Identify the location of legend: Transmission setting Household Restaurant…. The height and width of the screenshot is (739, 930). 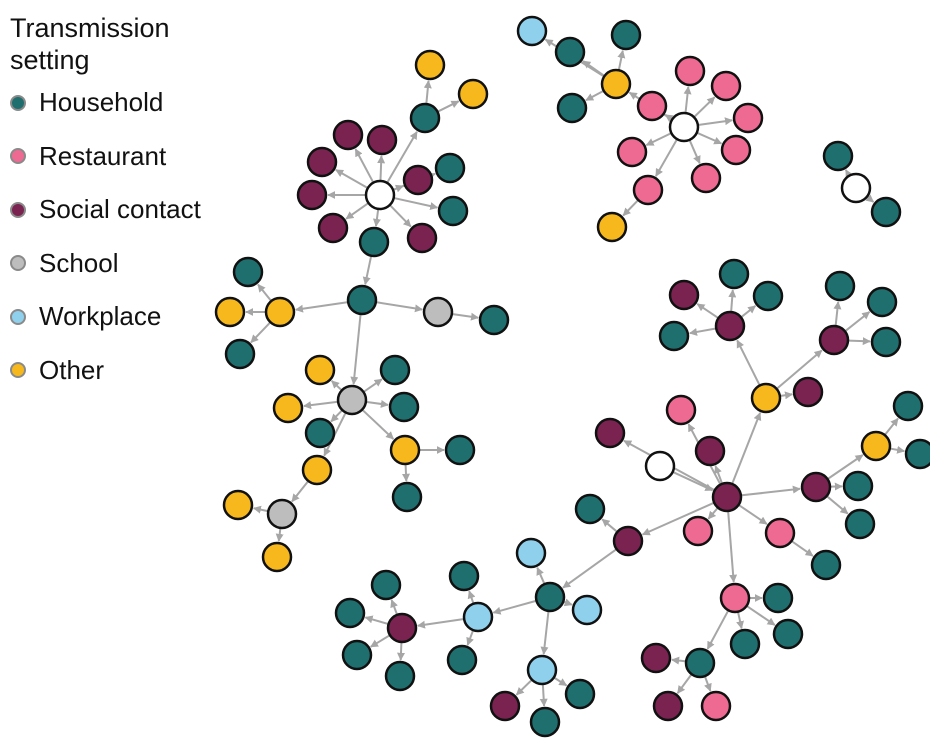
(110, 204).